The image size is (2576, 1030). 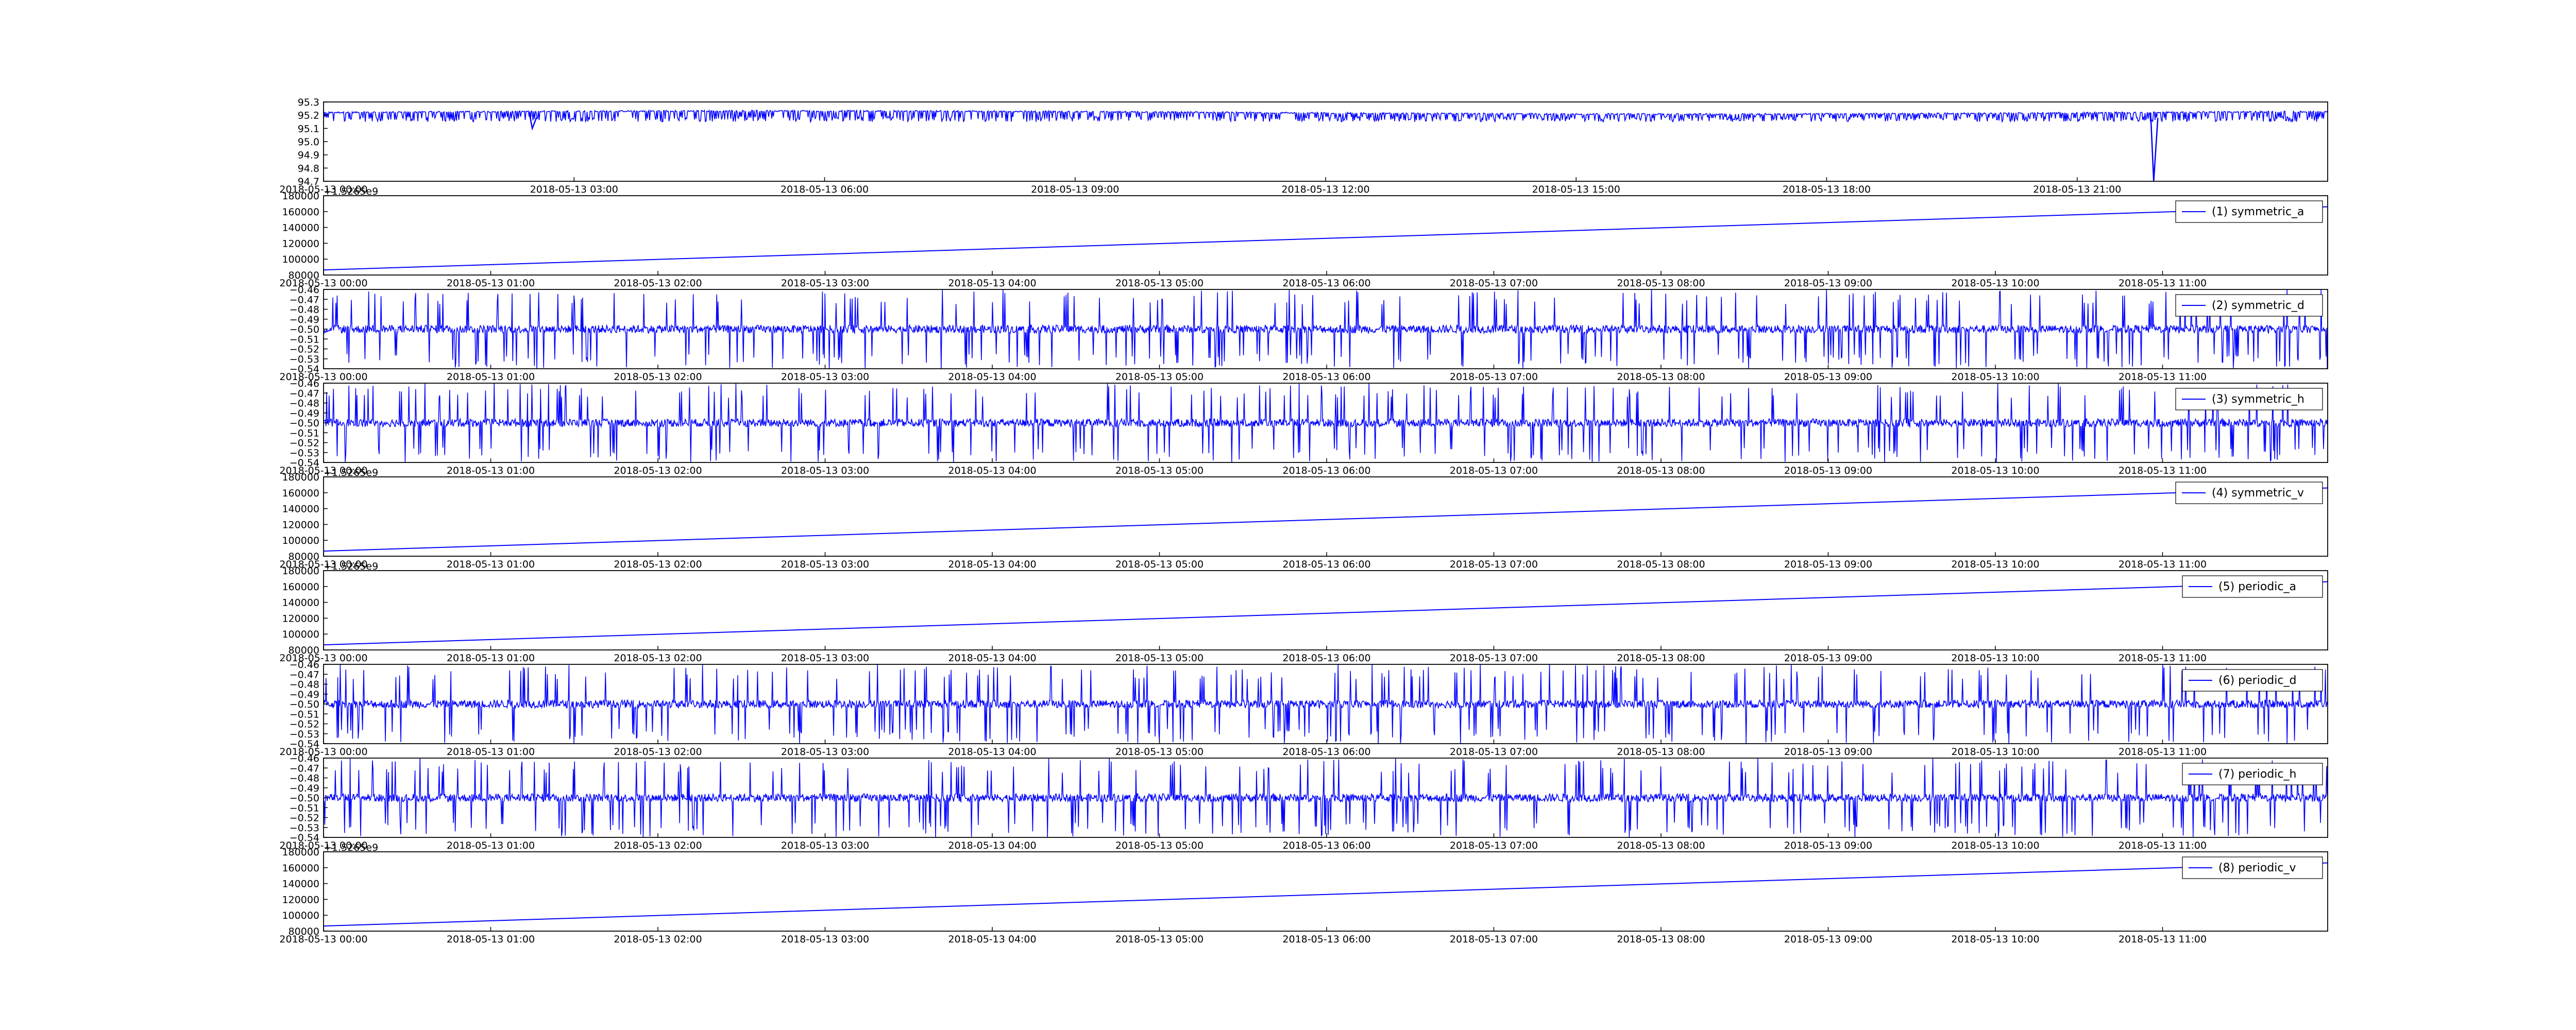 What do you see at coordinates (305, 350) in the screenshot?
I see `y-tick-label: −0.52` at bounding box center [305, 350].